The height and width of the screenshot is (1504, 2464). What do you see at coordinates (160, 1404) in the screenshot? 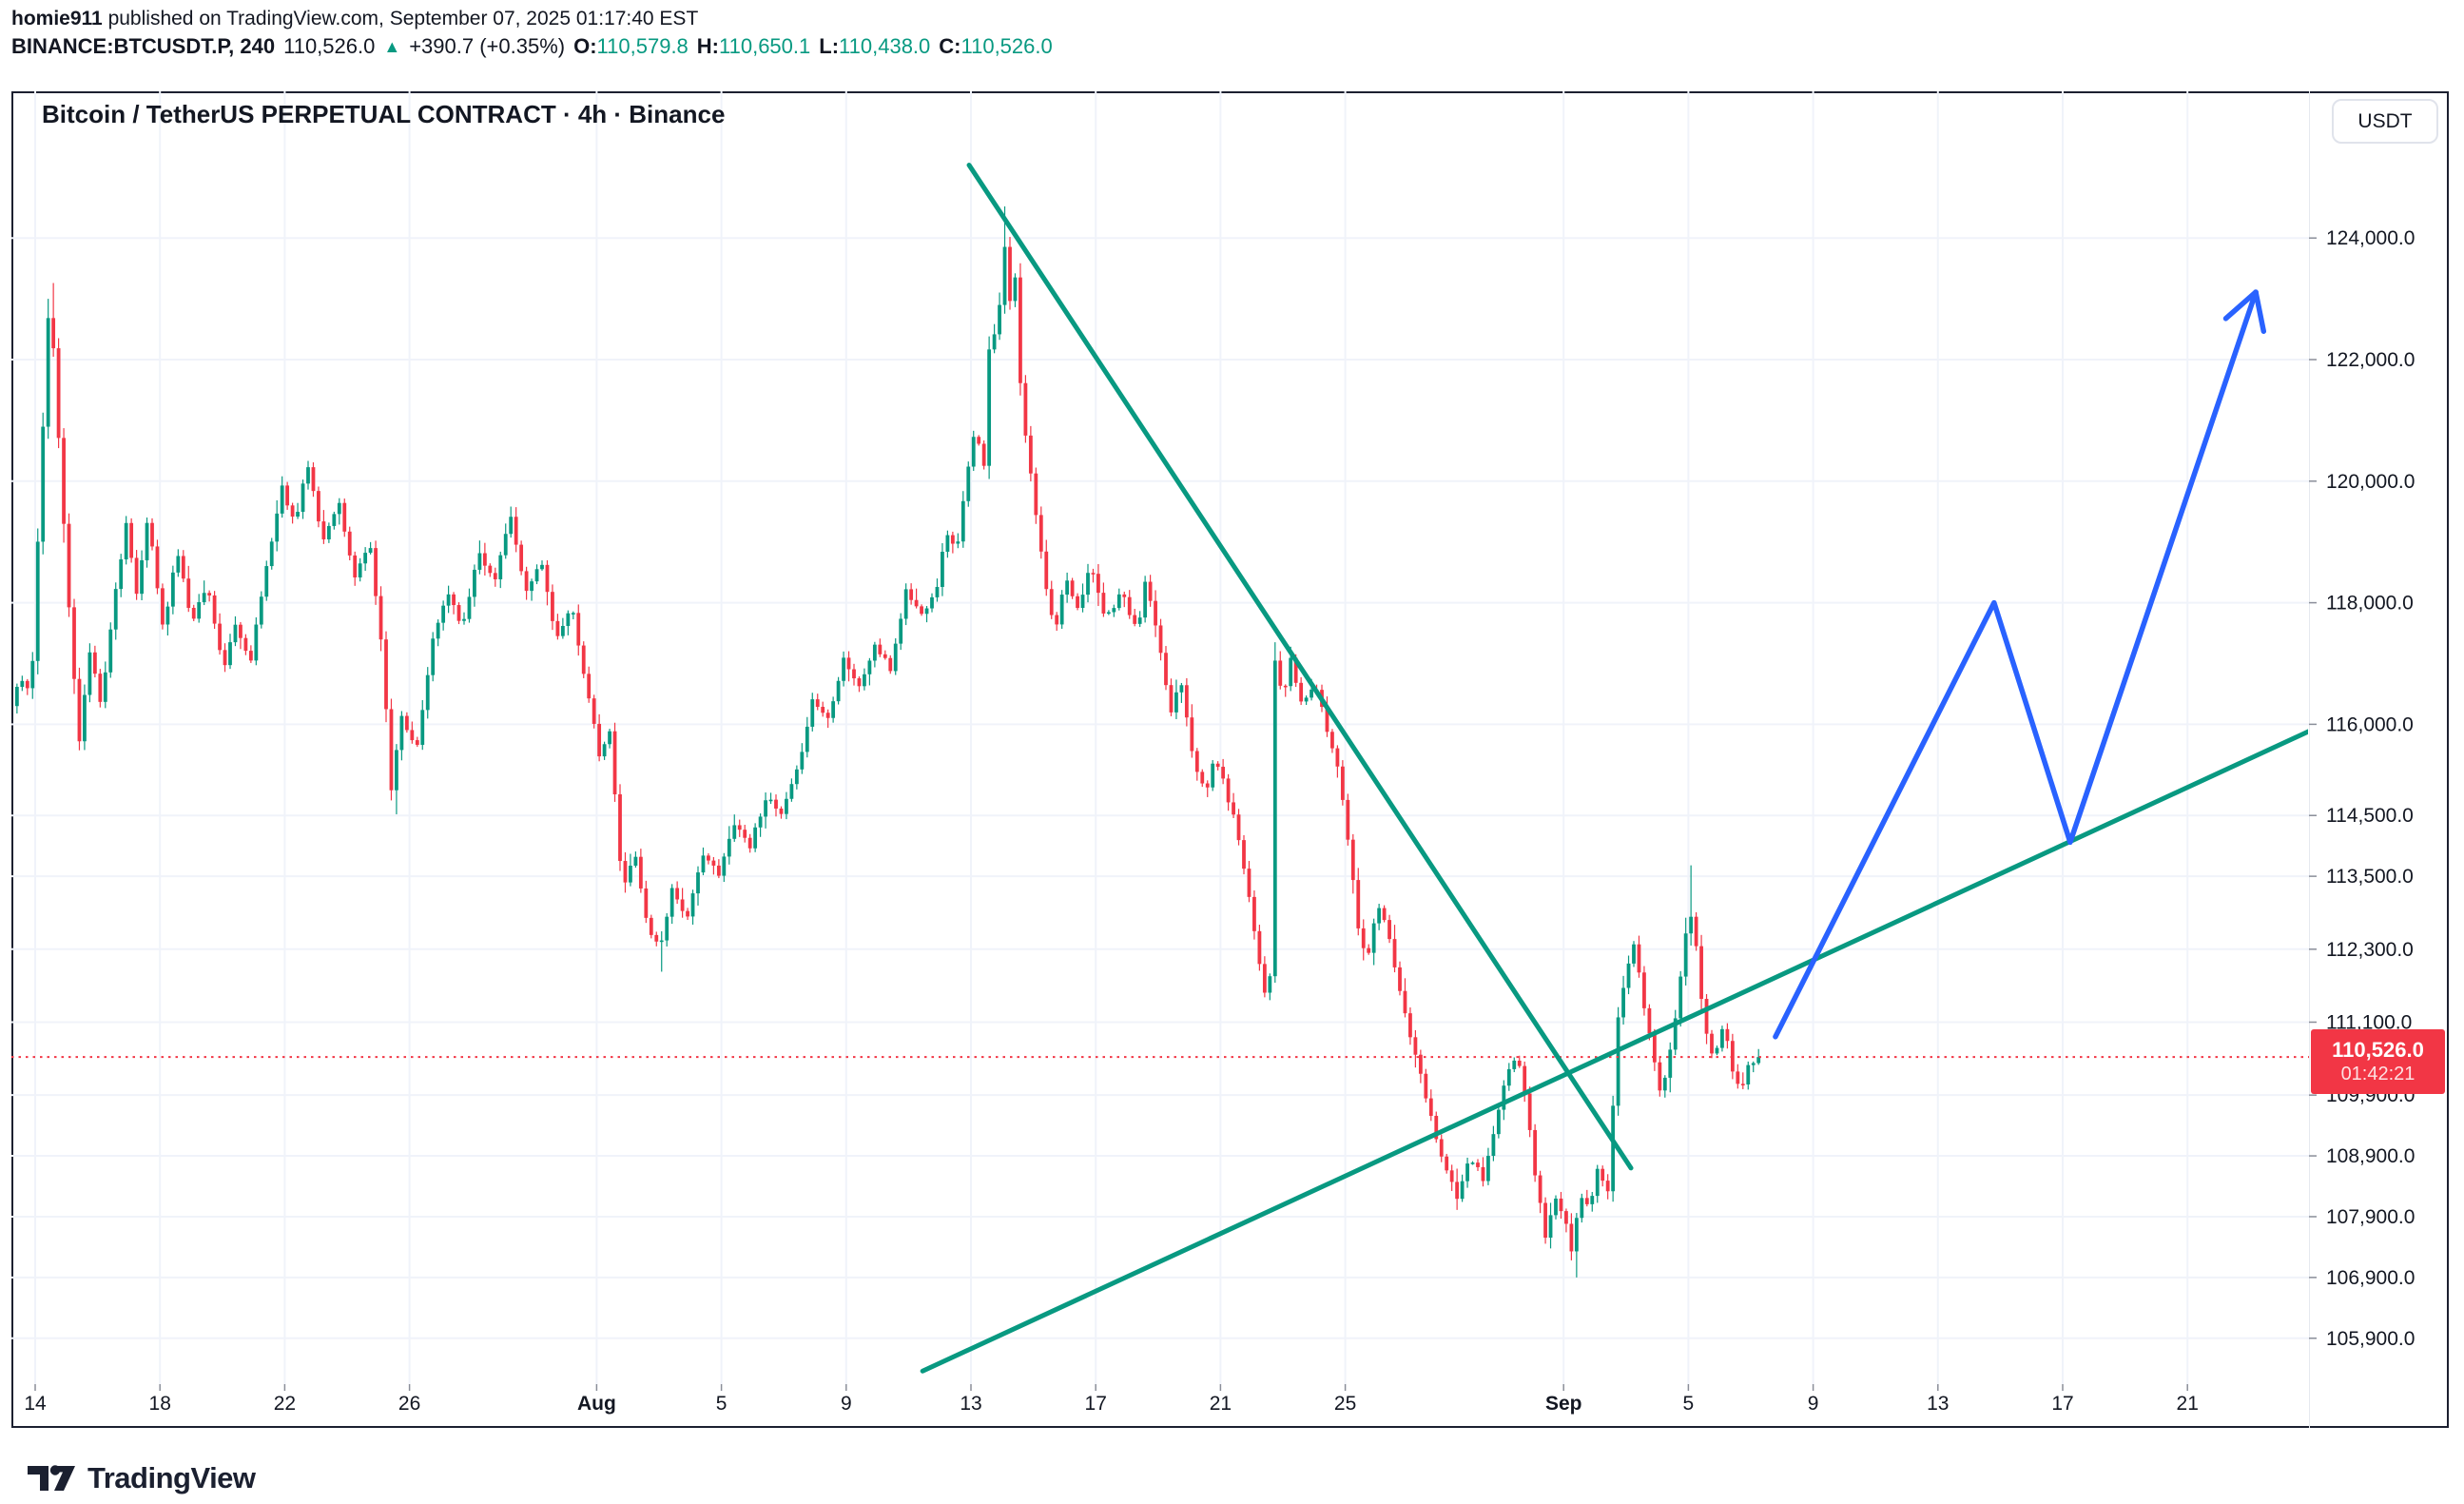
I see `time-axis-label: 18` at bounding box center [160, 1404].